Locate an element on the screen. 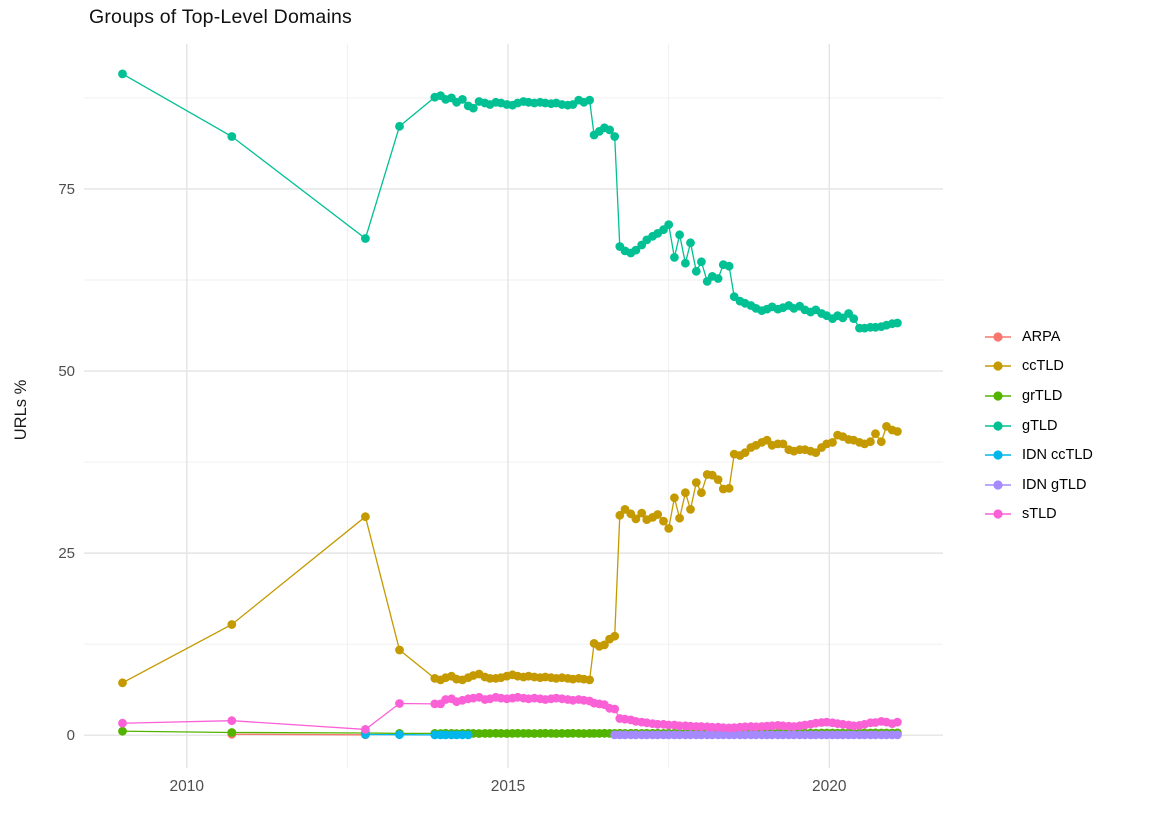 The image size is (1164, 827). legend: ARPA ccTLD grTLD gTLD IDN ccTLD IDN gTLD sTLD is located at coordinates (1039, 425).